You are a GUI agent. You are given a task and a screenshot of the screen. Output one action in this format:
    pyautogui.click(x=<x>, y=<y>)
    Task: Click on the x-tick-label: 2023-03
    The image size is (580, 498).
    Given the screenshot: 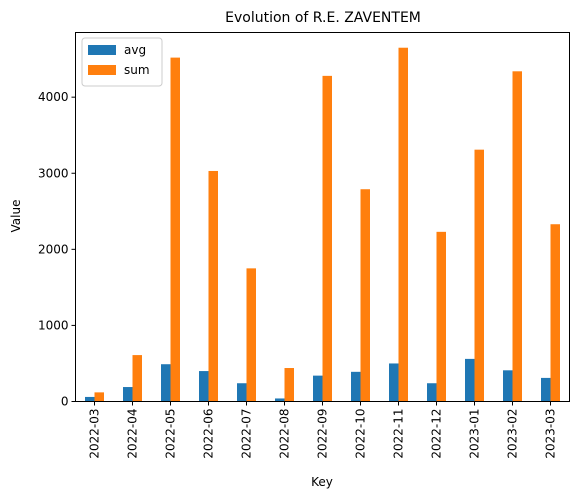 What is the action you would take?
    pyautogui.click(x=551, y=434)
    